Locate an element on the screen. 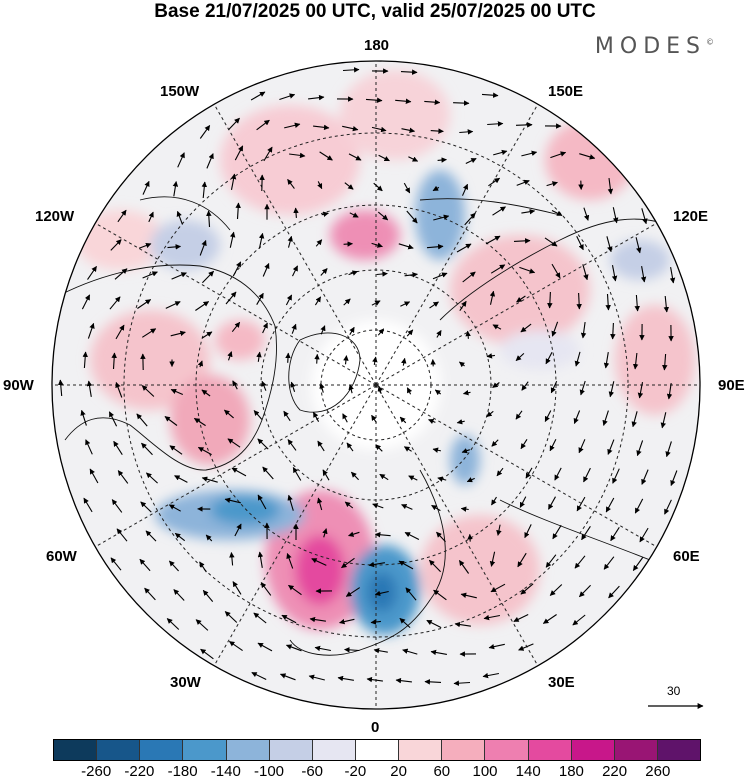 The image size is (750, 783). brand-name: MODES is located at coordinates (650, 46).